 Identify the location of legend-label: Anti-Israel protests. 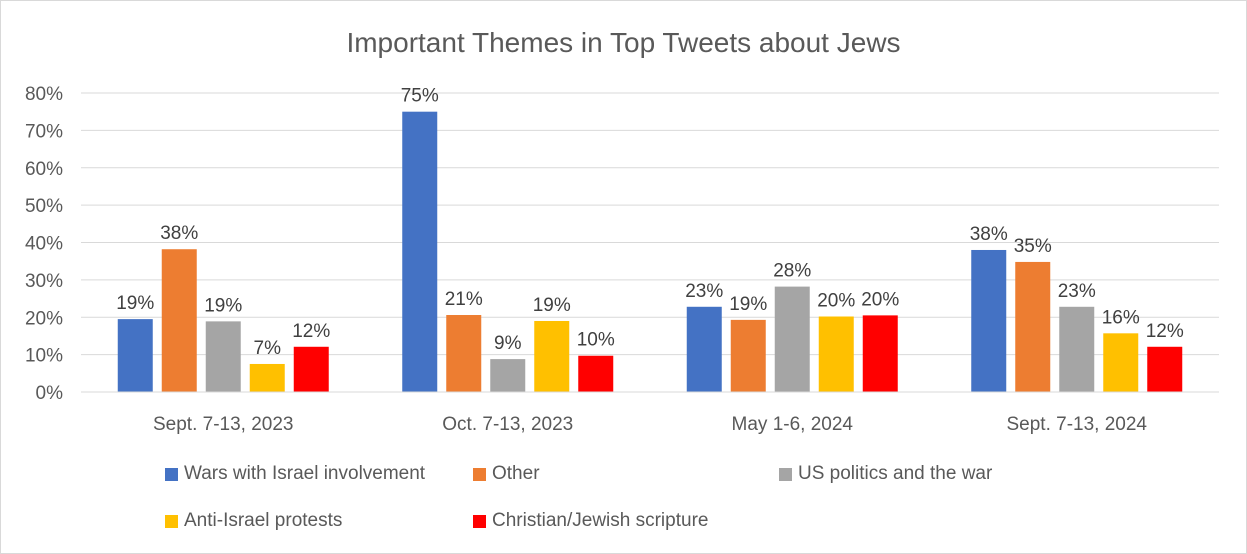
(263, 520).